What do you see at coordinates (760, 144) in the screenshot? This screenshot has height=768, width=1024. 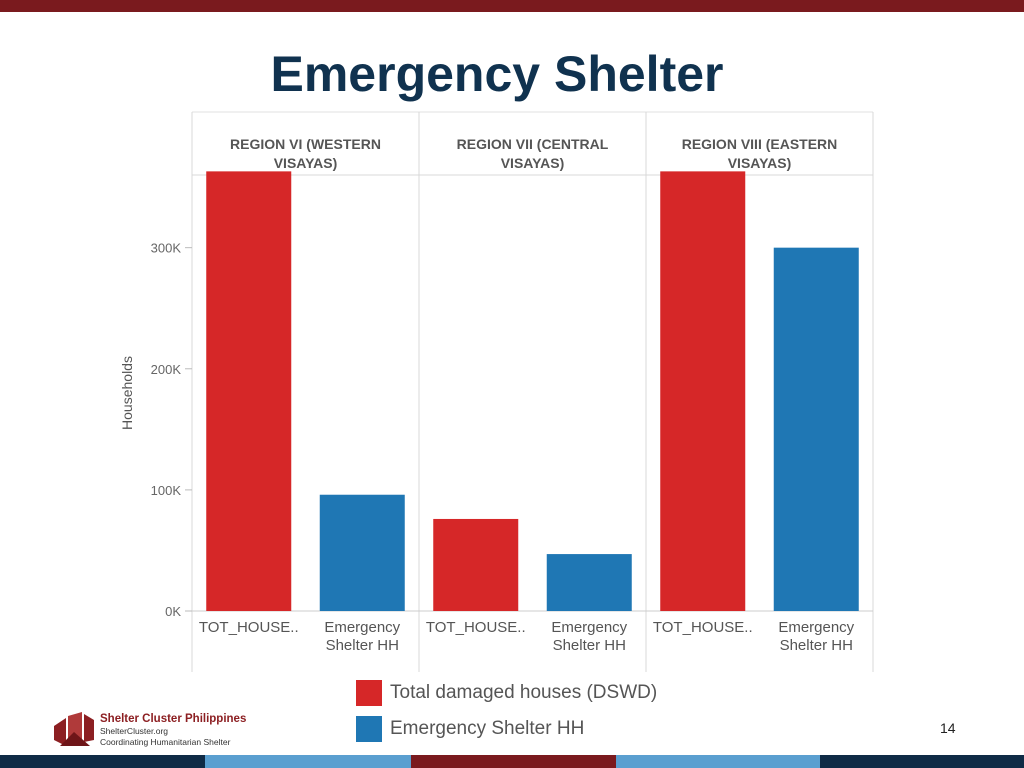 I see `panel-header-label: REGION VIII (EASTERN` at bounding box center [760, 144].